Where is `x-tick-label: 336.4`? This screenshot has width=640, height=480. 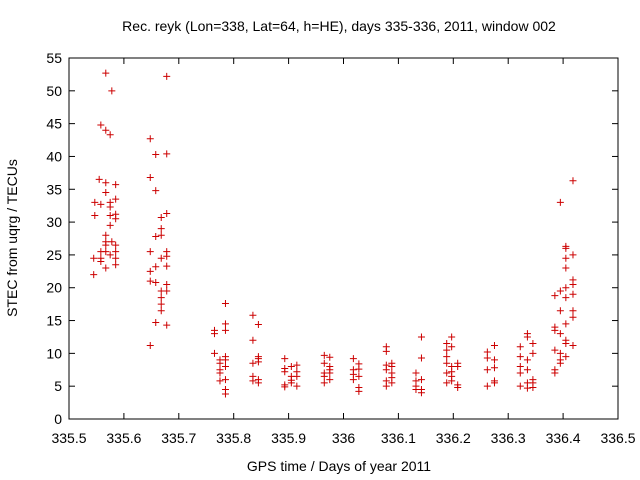
x-tick-label: 336.4 is located at coordinates (563, 438).